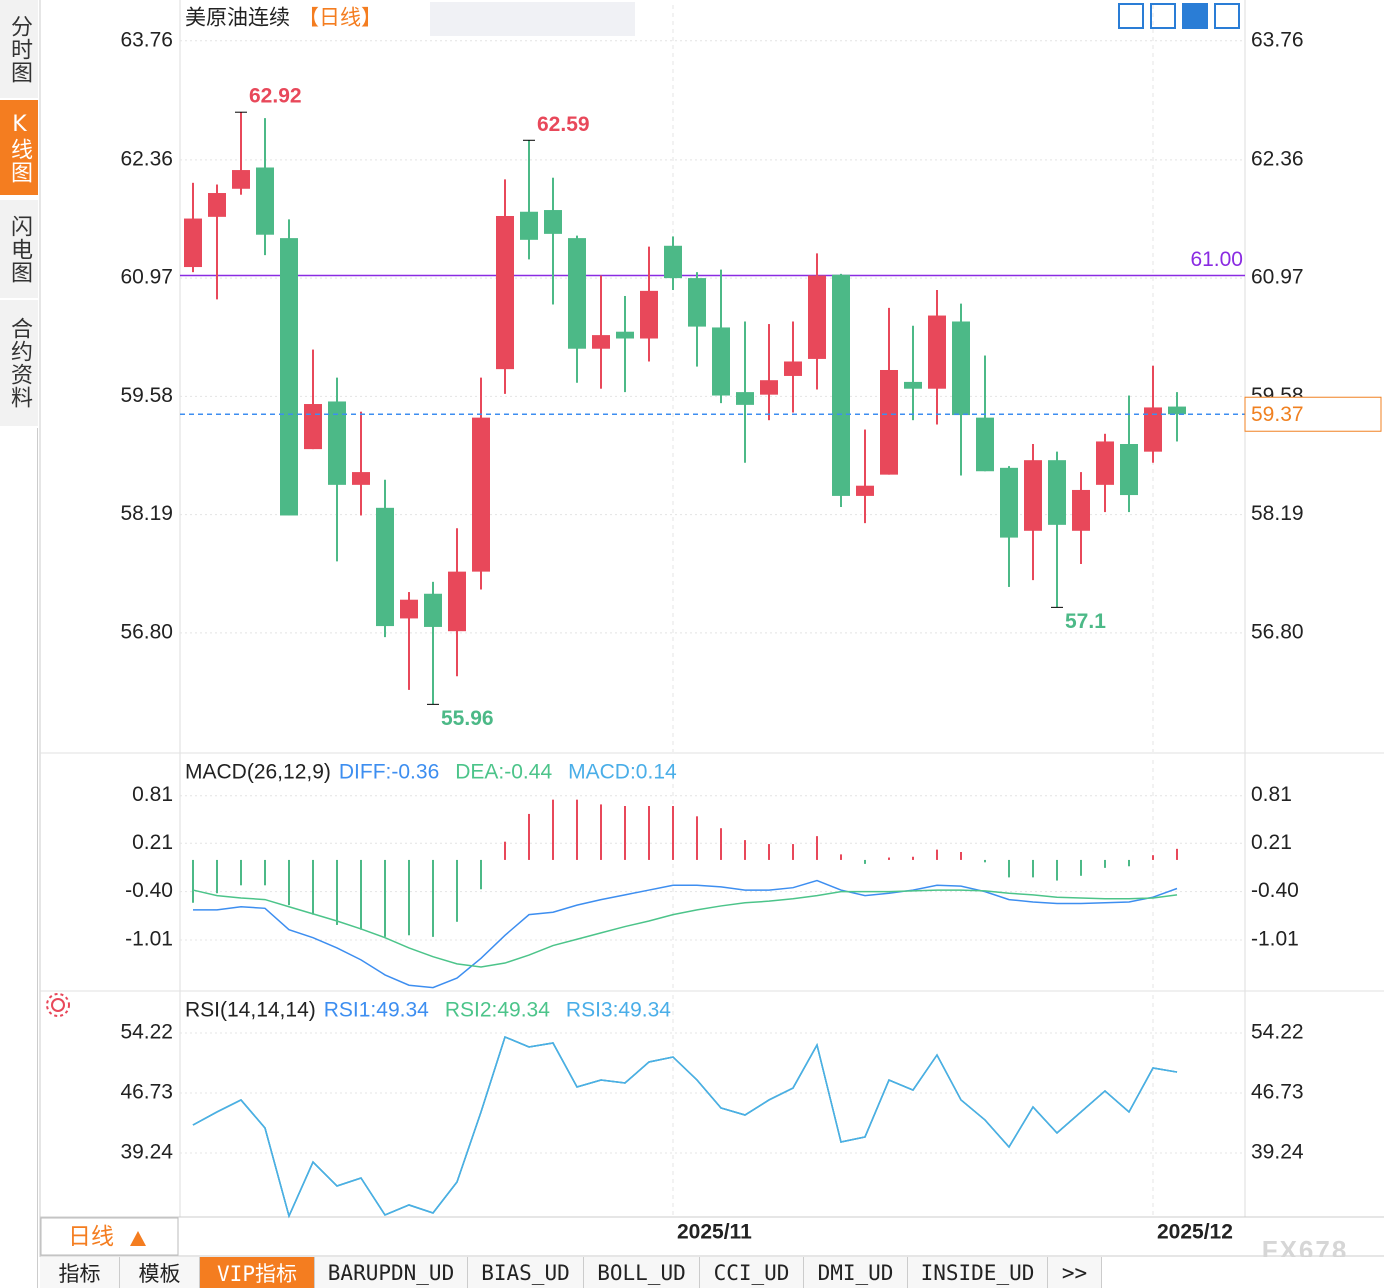 The image size is (1384, 1288). What do you see at coordinates (1277, 1092) in the screenshot?
I see `y-tick-label-right: 46.73` at bounding box center [1277, 1092].